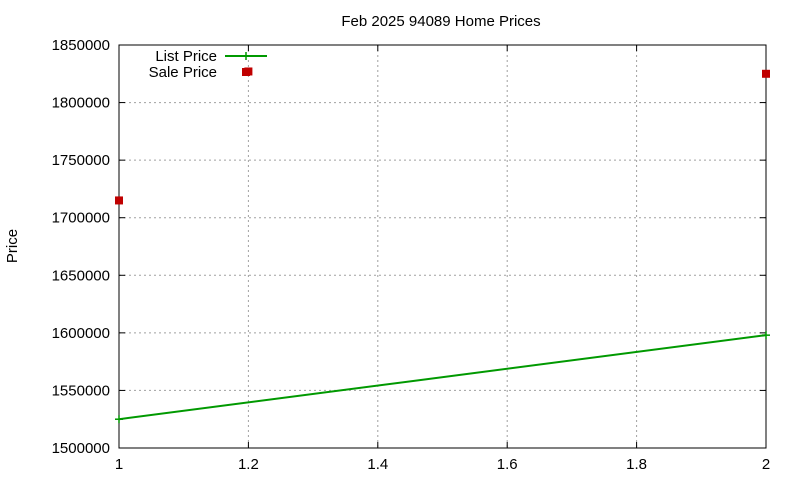  Describe the element at coordinates (81, 103) in the screenshot. I see `y-tick-label: 1800000` at that location.